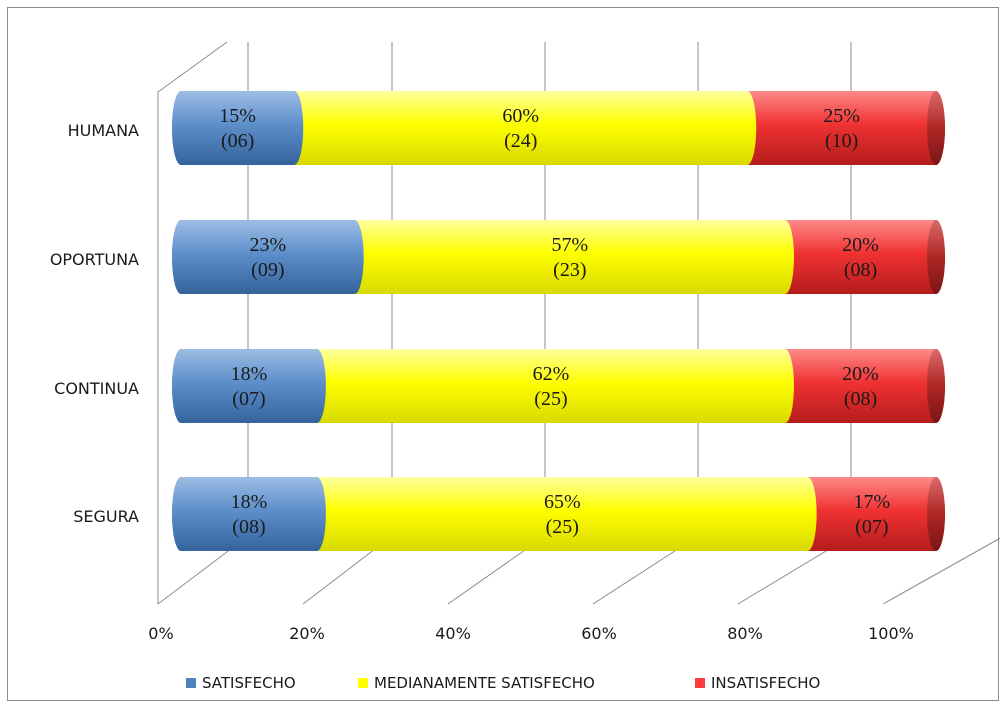  Describe the element at coordinates (191, 683) in the screenshot. I see `legend-swatch-satisfecho` at that location.